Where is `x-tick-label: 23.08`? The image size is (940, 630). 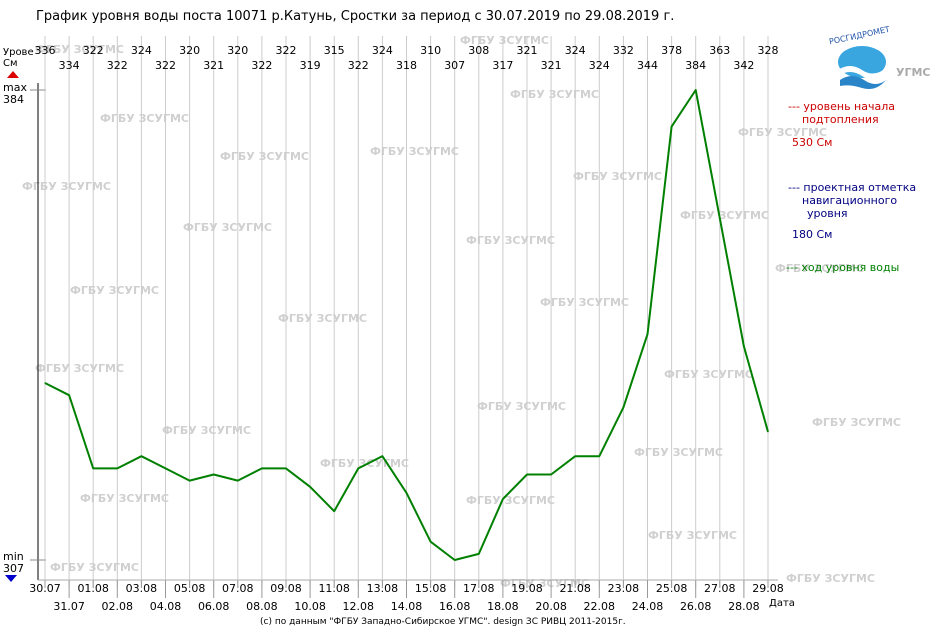 x-tick-label: 23.08 is located at coordinates (624, 588).